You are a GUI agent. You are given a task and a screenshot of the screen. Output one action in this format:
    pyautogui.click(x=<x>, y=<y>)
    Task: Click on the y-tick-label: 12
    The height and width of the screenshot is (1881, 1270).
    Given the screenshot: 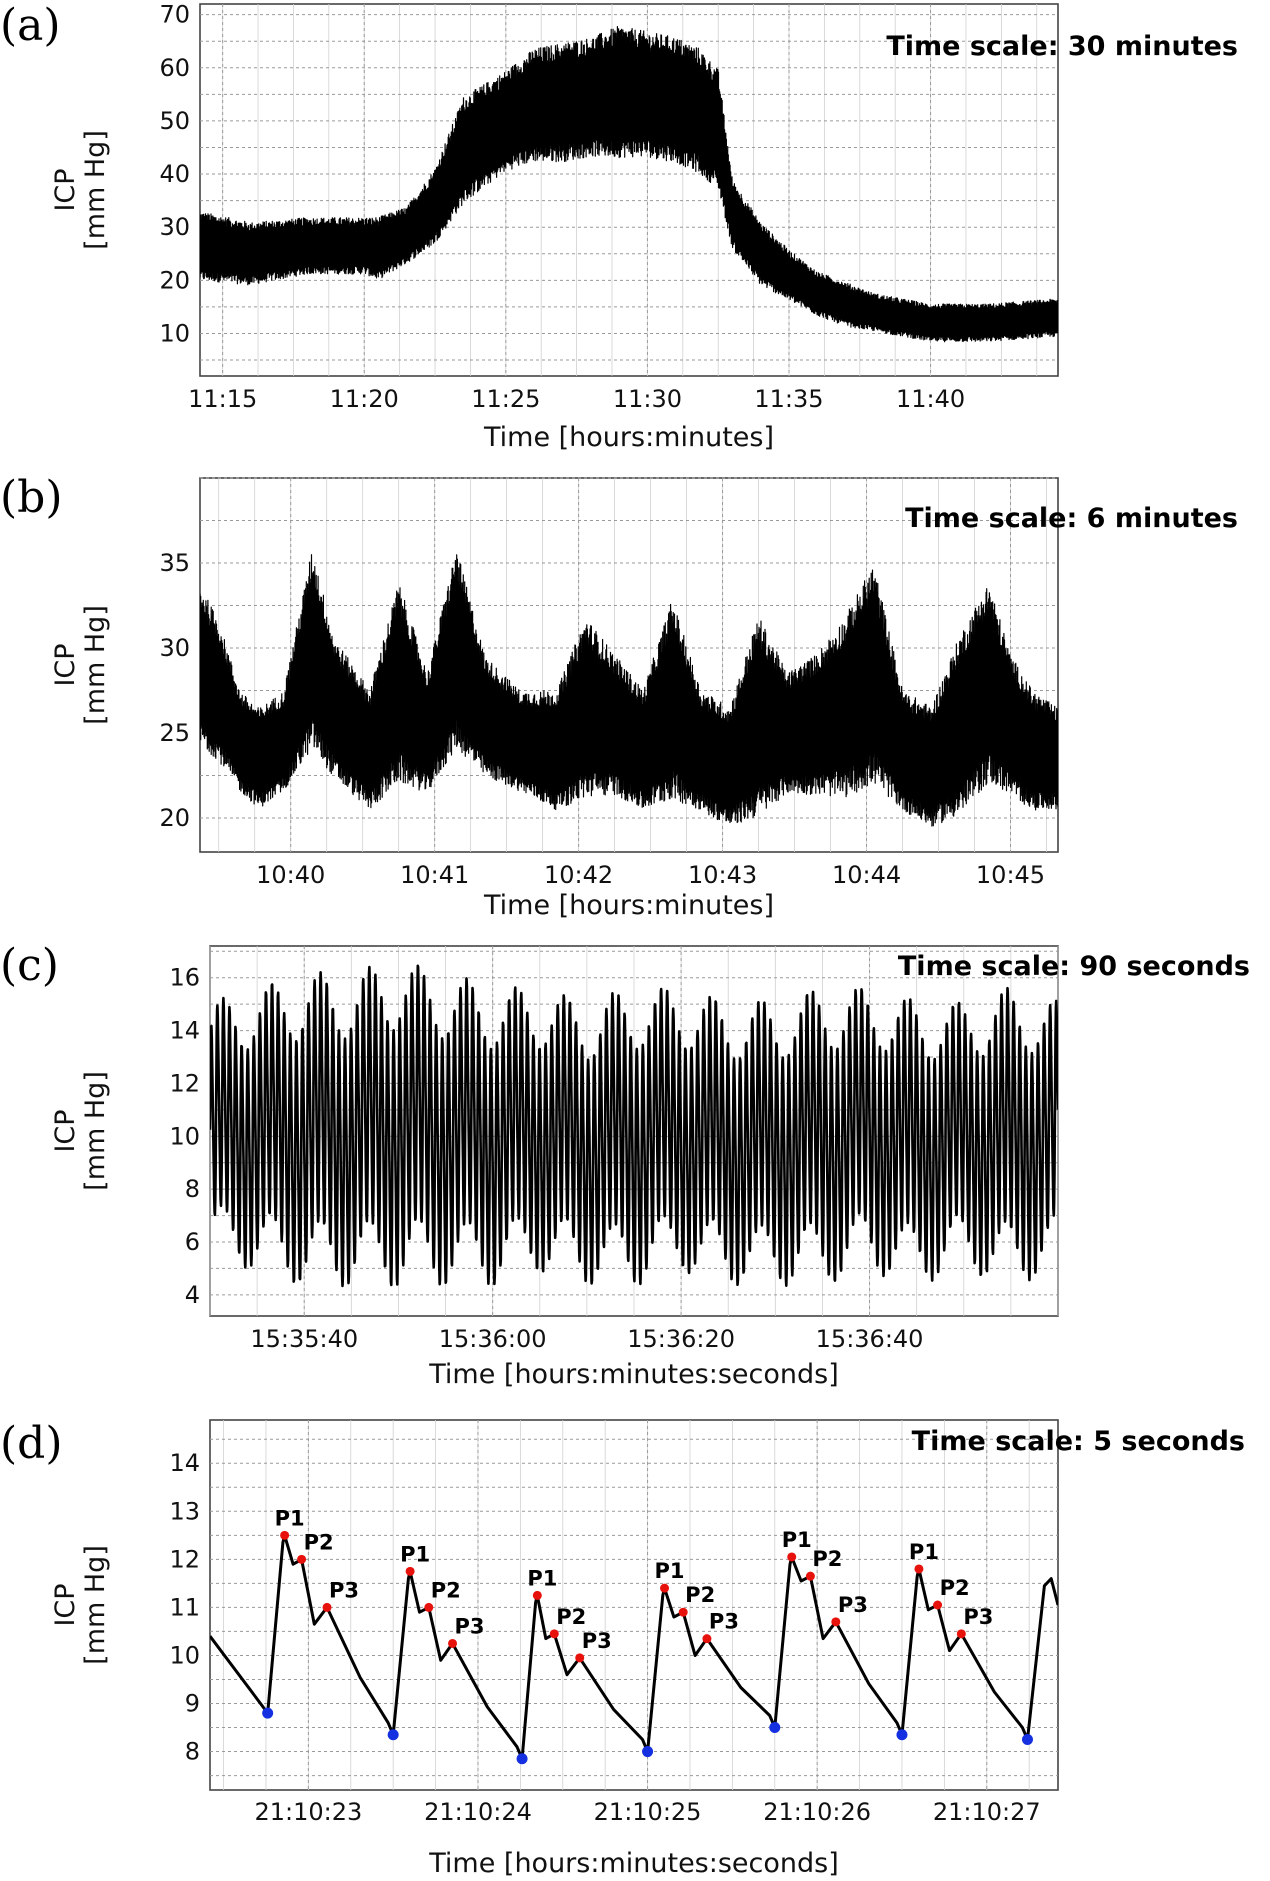 What is the action you would take?
    pyautogui.click(x=184, y=1559)
    